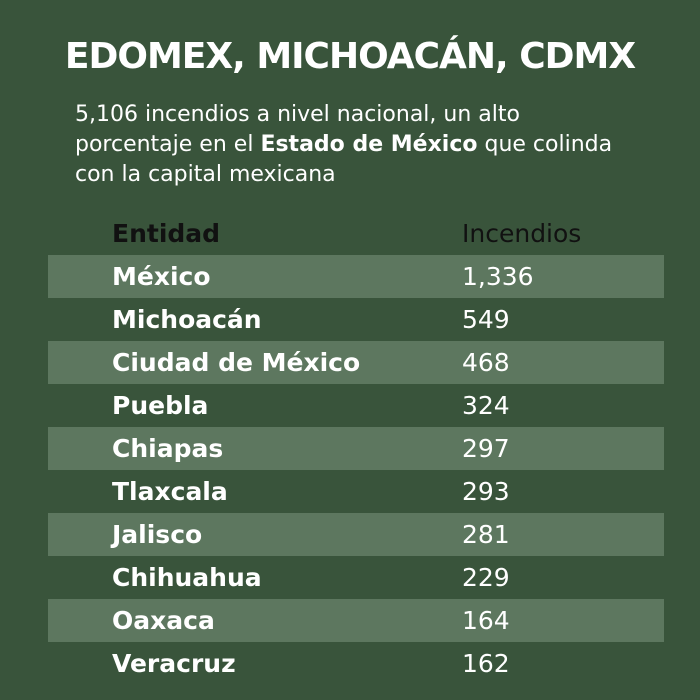 The image size is (700, 700). I want to click on fire-count: 297, so click(486, 448).